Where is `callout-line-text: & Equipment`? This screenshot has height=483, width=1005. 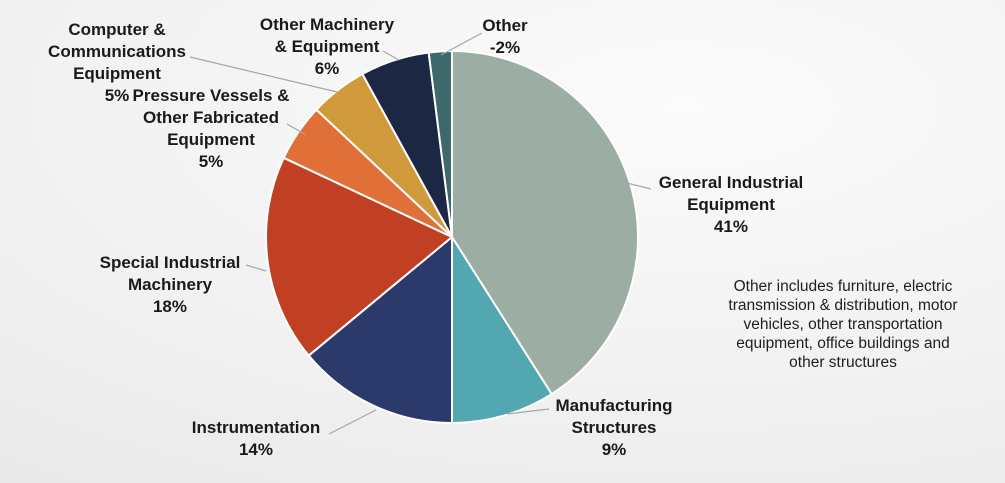 callout-line-text: & Equipment is located at coordinates (327, 46).